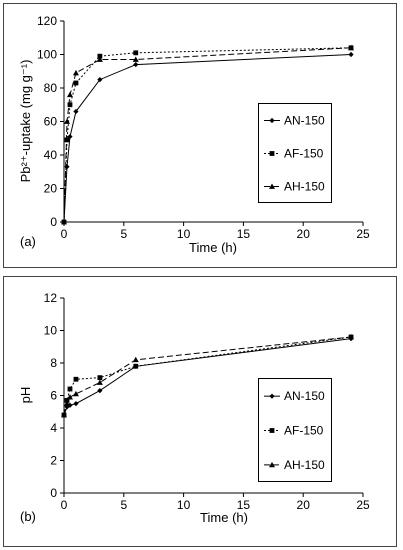 The height and width of the screenshot is (550, 403). What do you see at coordinates (51, 155) in the screenshot?
I see `y-tick-label: 40` at bounding box center [51, 155].